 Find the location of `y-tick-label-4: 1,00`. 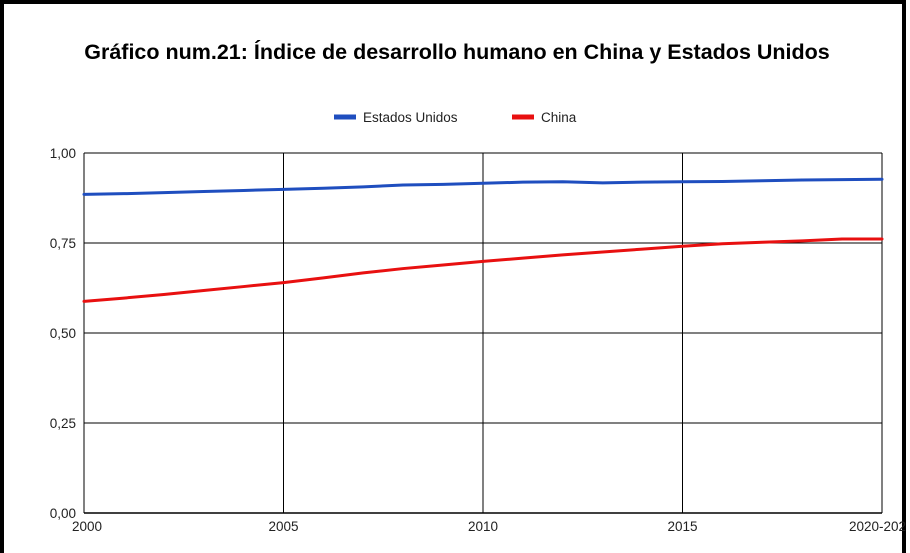

y-tick-label-4: 1,00 is located at coordinates (63, 153).